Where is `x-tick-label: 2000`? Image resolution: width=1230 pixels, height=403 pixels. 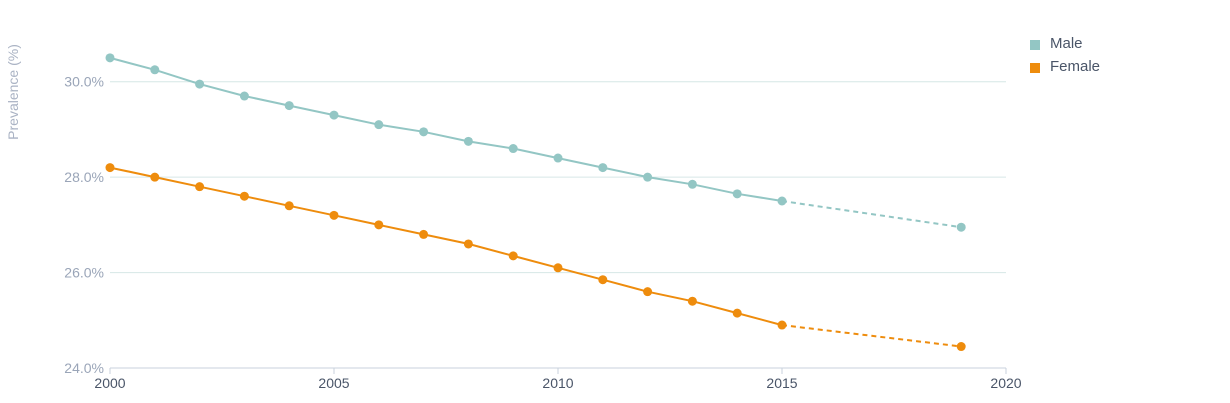
x-tick-label: 2000 is located at coordinates (109, 383).